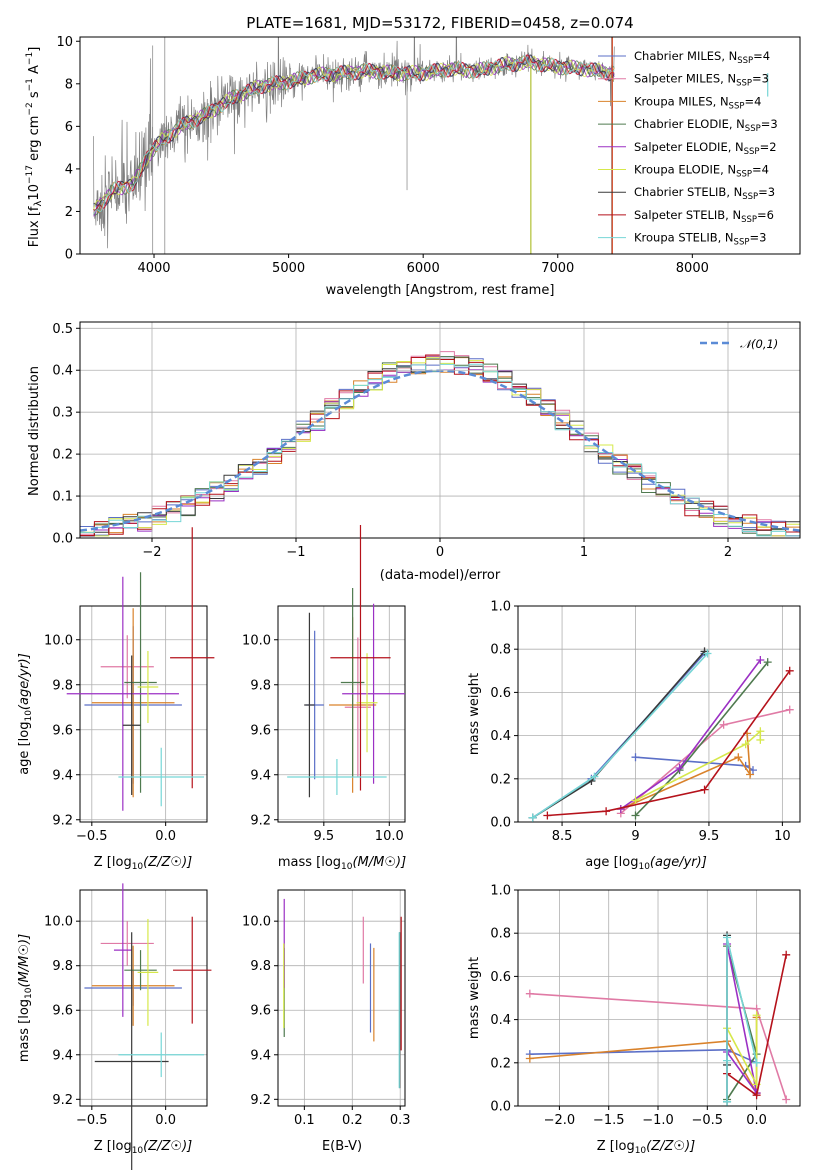 The width and height of the screenshot is (819, 1170). I want to click on residual-xlabel: (data-model)/error, so click(440, 575).